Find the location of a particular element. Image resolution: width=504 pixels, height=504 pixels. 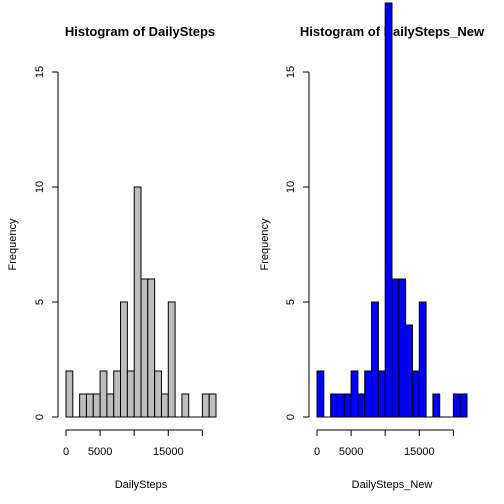

x-axis-label: DailySteps_New is located at coordinates (392, 485).